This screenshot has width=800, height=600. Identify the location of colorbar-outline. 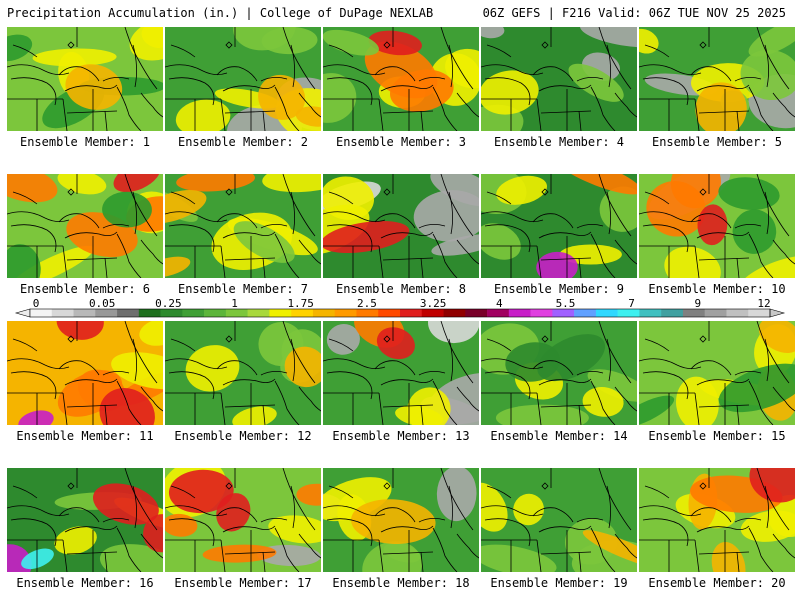
(400, 313).